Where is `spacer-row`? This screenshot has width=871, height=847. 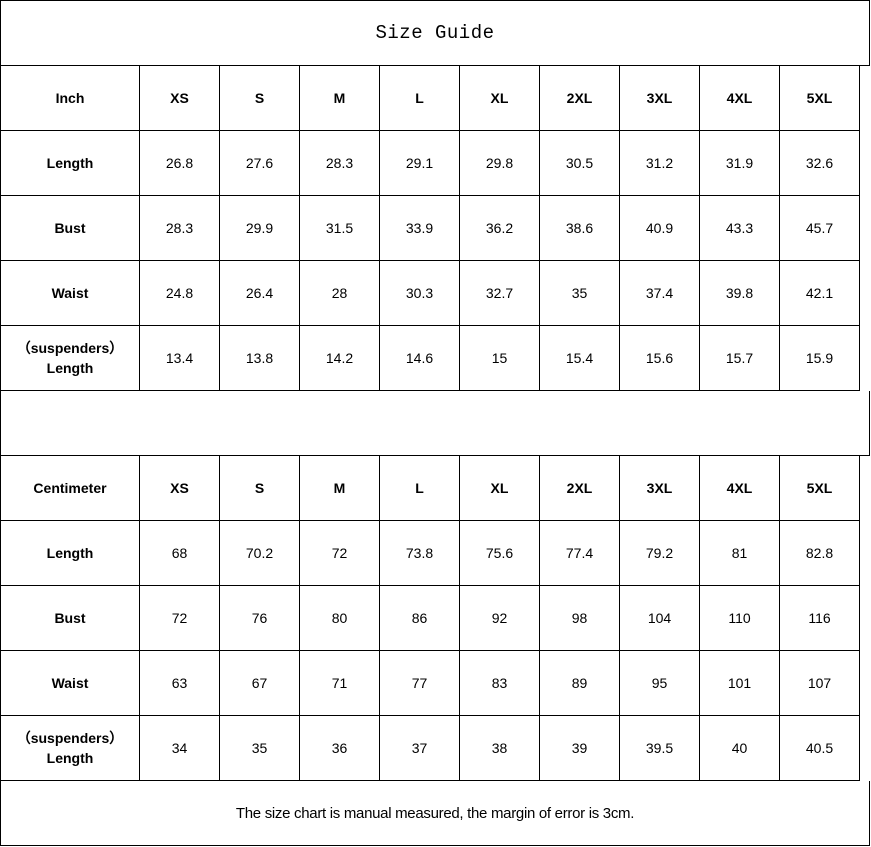
spacer-row is located at coordinates (435, 423).